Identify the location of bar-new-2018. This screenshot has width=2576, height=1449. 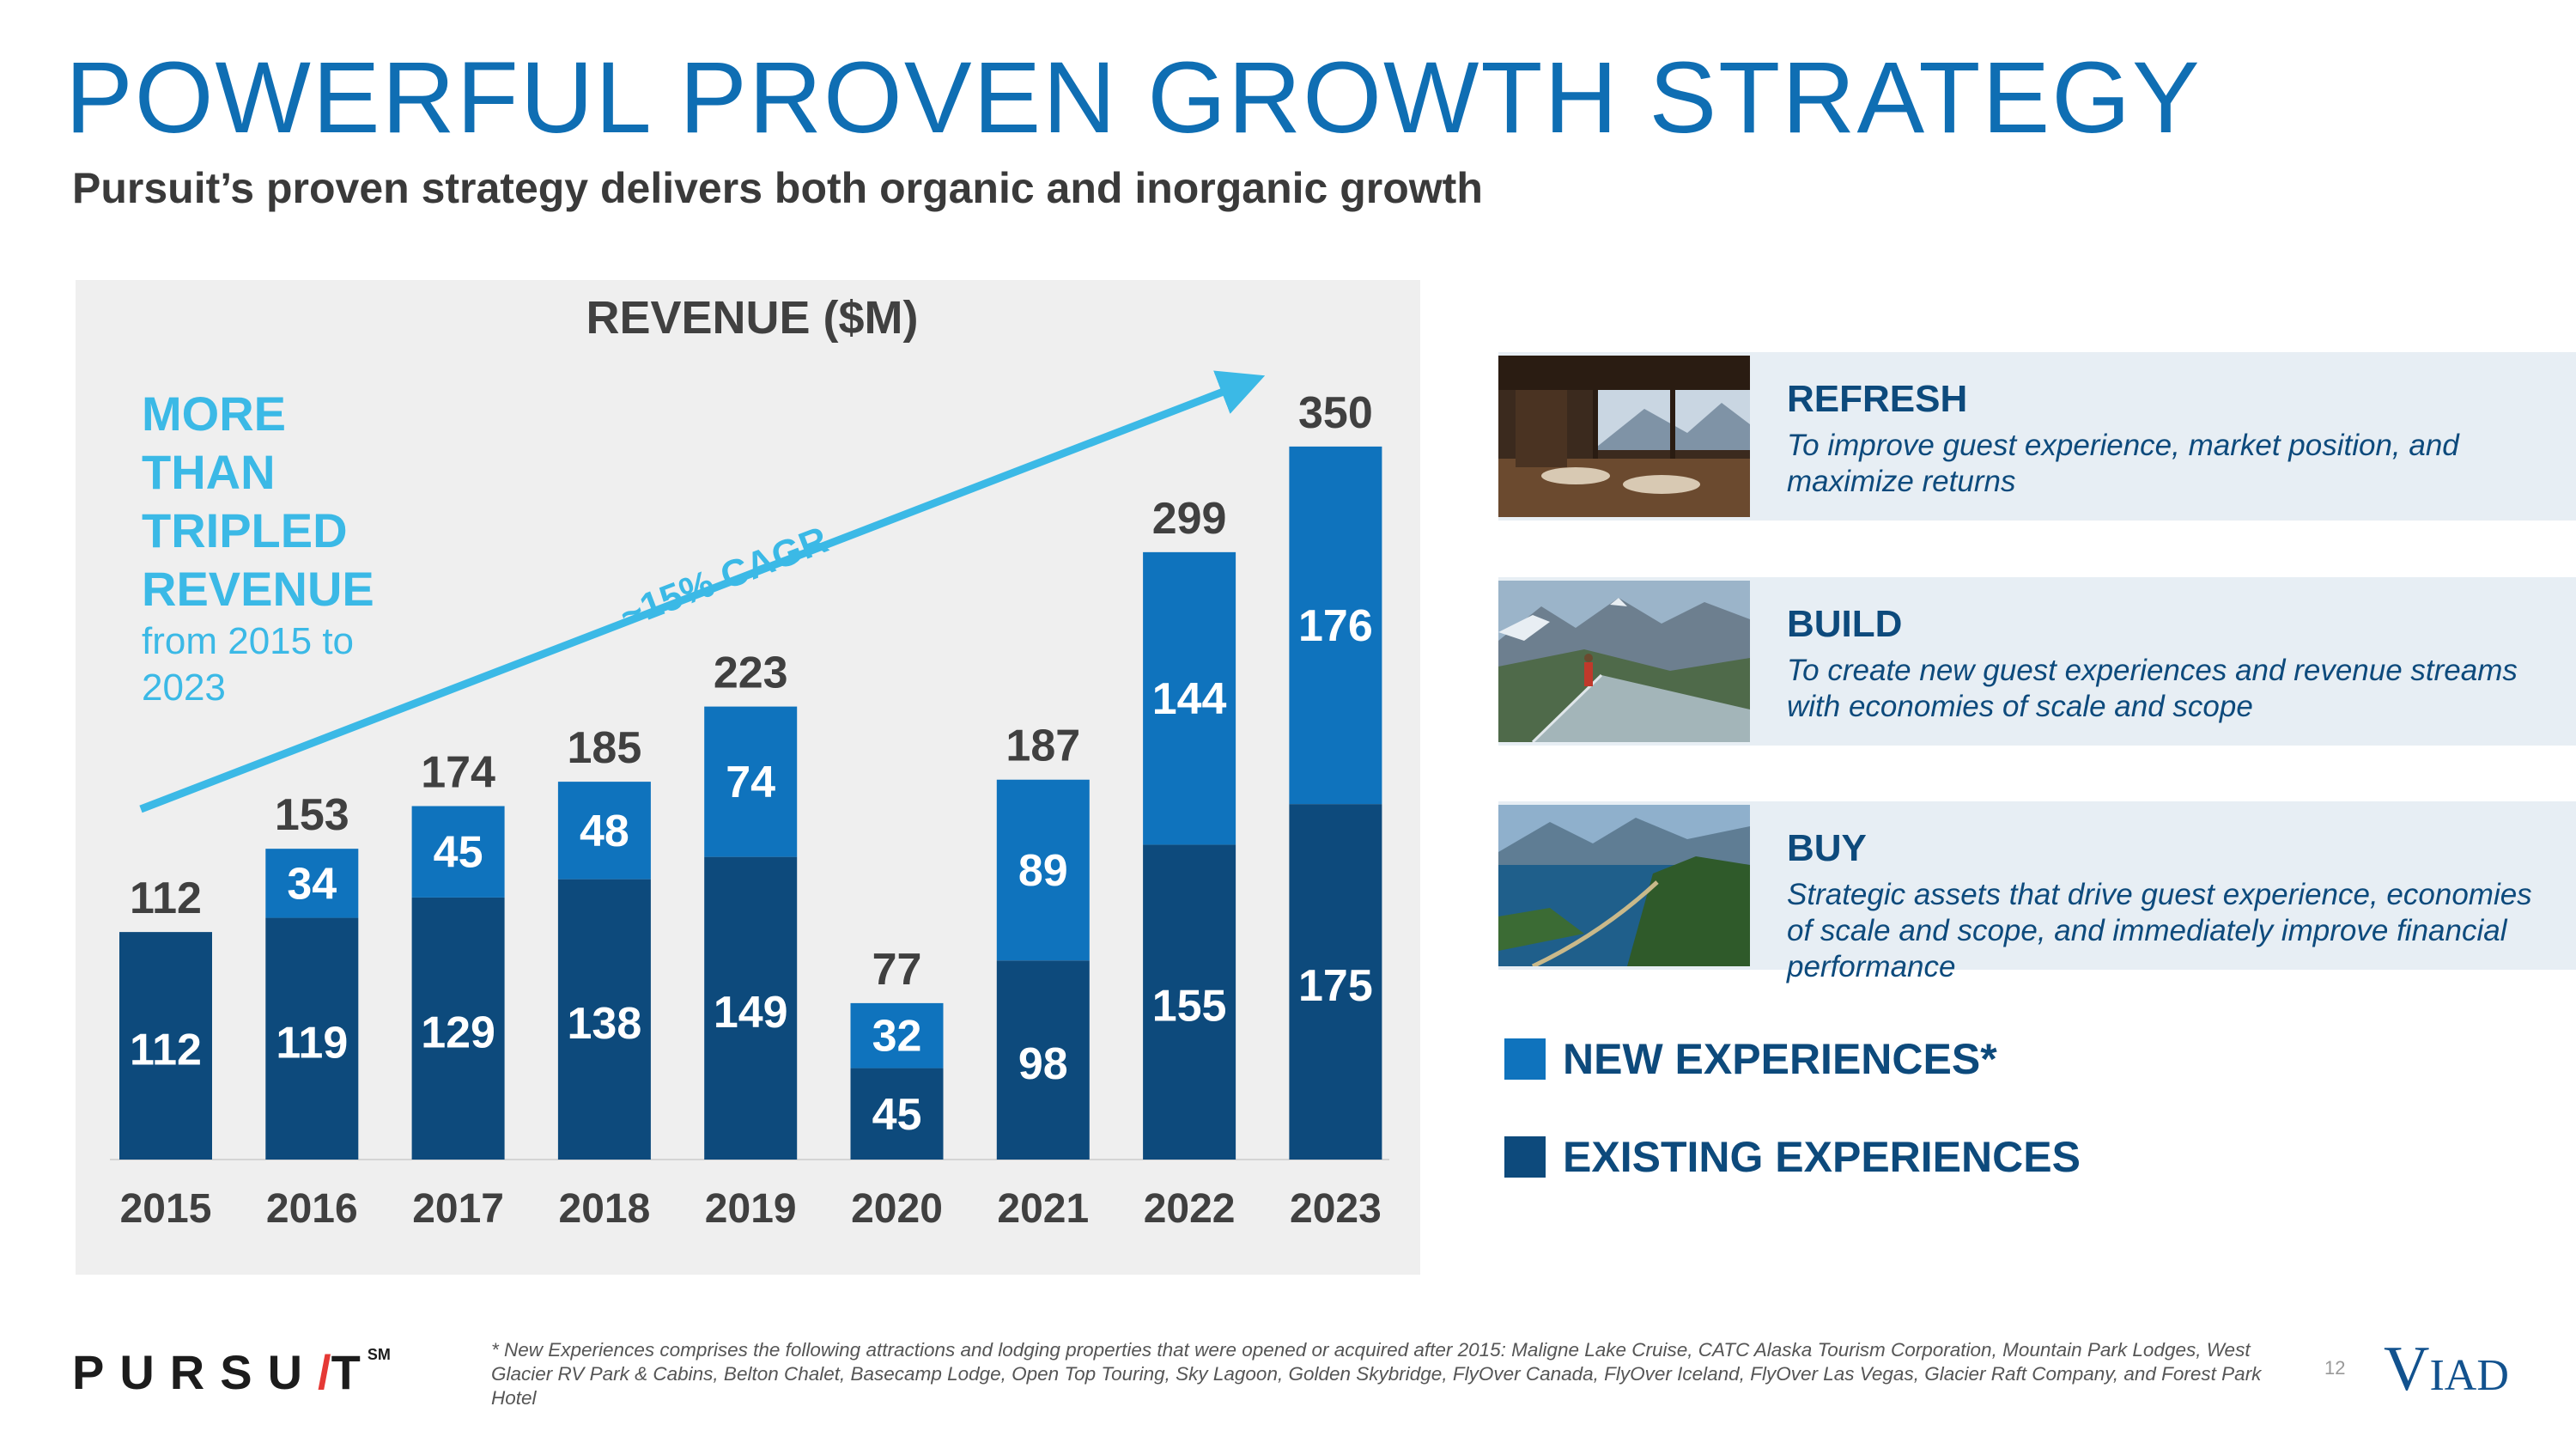
(604, 831).